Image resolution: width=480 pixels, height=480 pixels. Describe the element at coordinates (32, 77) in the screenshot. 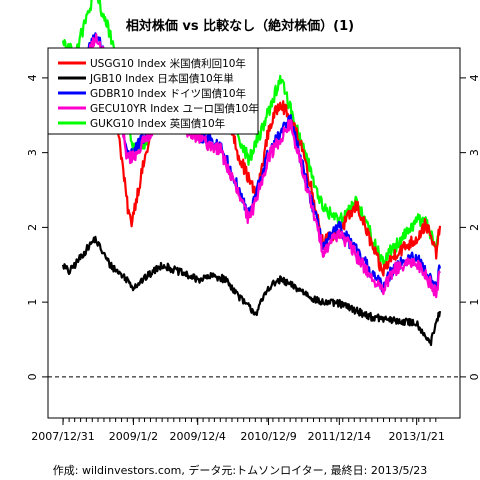

I see `y-tick-label-left: 4` at that location.